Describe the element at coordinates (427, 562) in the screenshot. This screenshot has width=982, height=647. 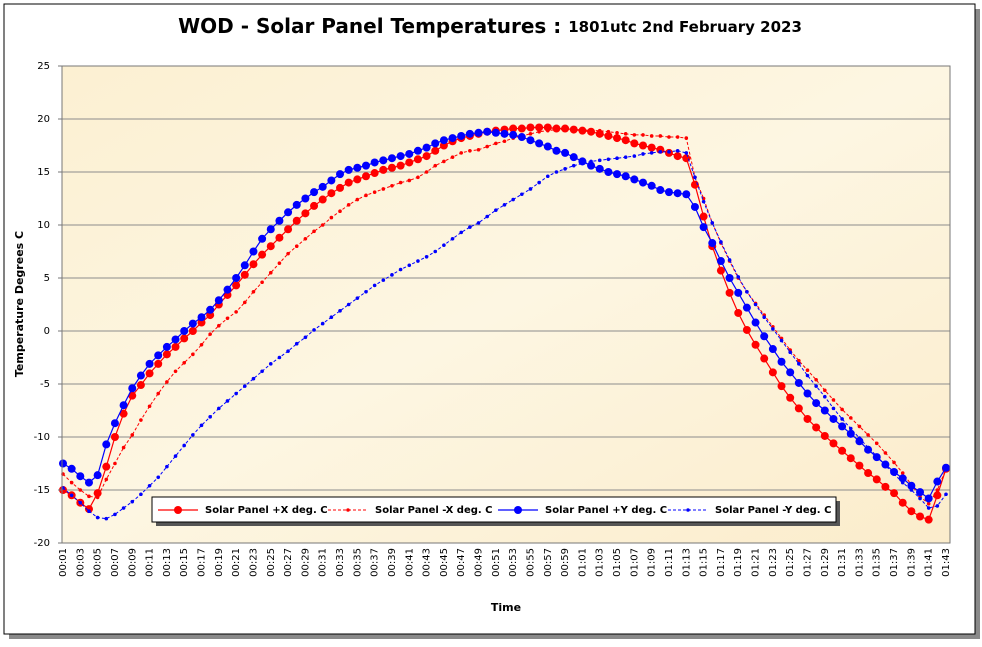
I see `x-tick-label: 00:43` at that location.